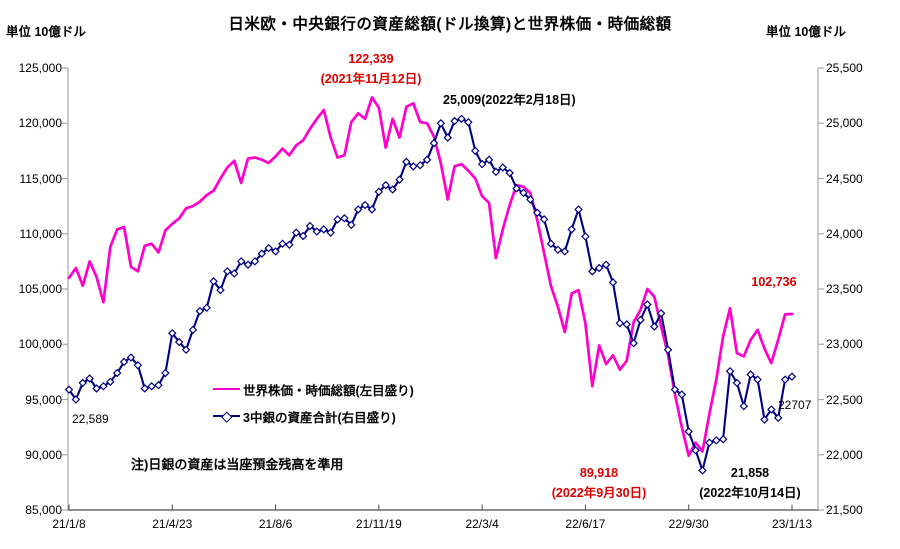  Describe the element at coordinates (844, 233) in the screenshot. I see `y-axis-right-label: 24,000` at that location.